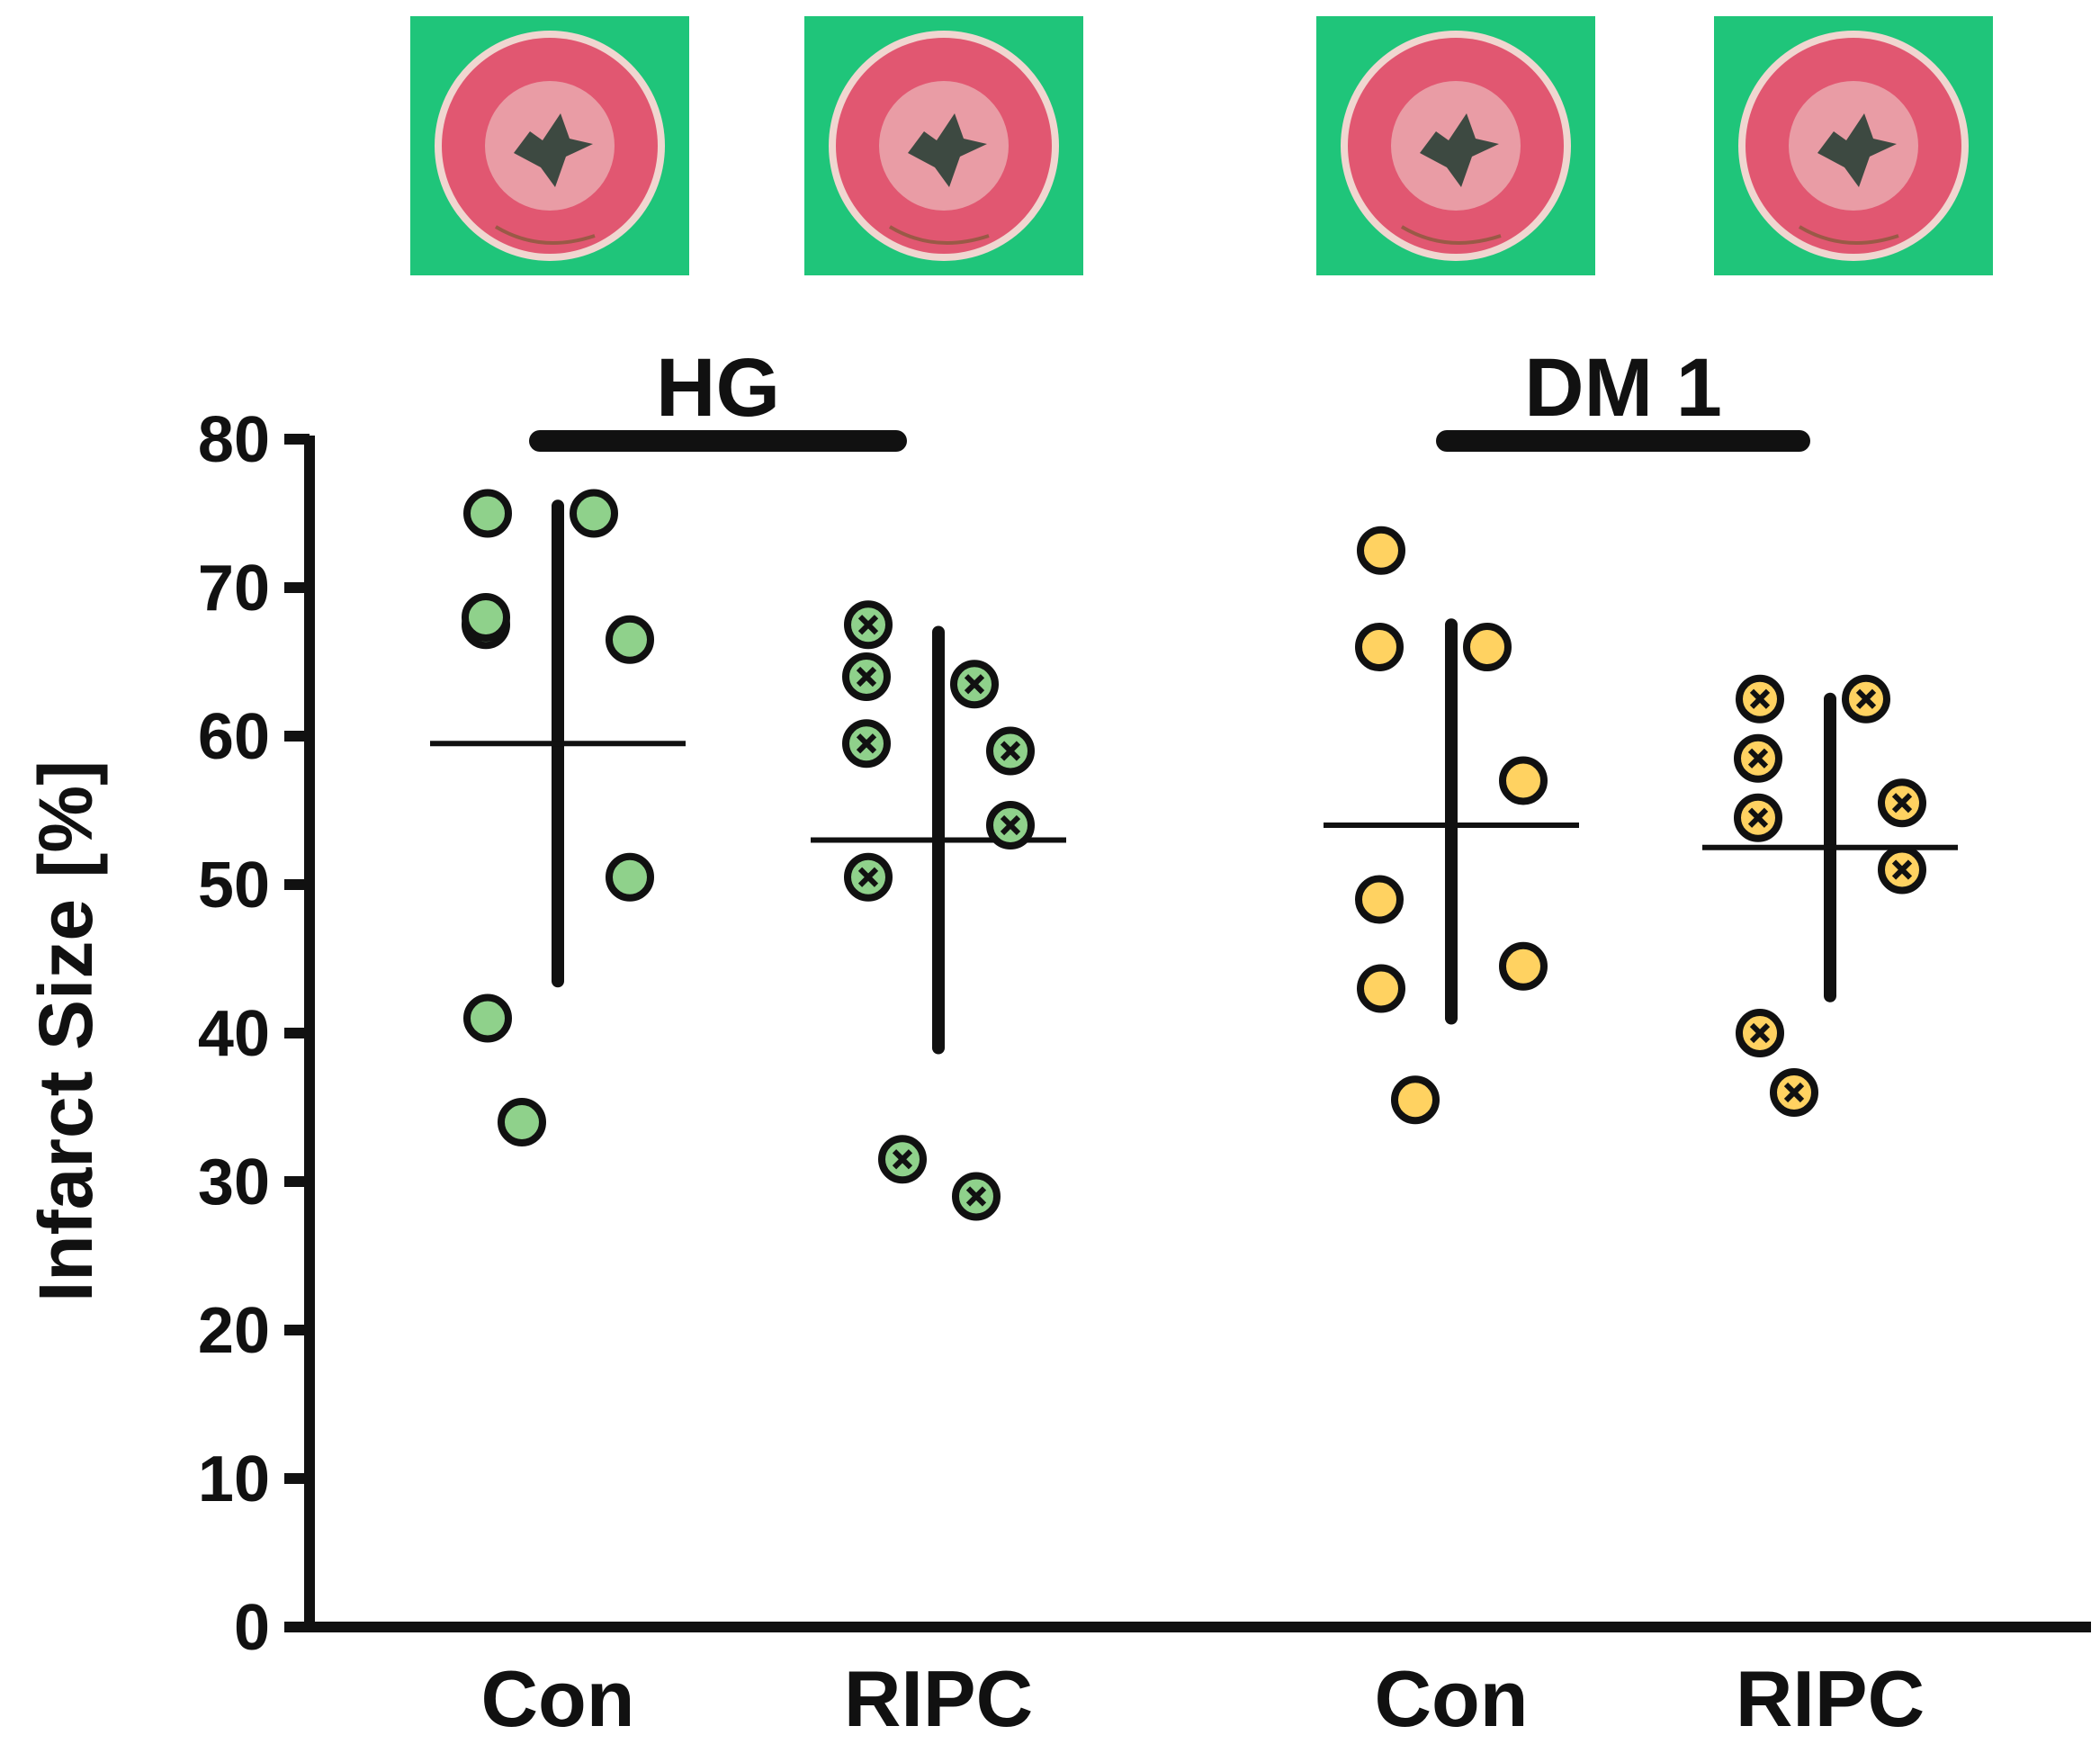 This screenshot has height=1744, width=2100. Describe the element at coordinates (234, 1182) in the screenshot. I see `y-tick-label: 30` at that location.